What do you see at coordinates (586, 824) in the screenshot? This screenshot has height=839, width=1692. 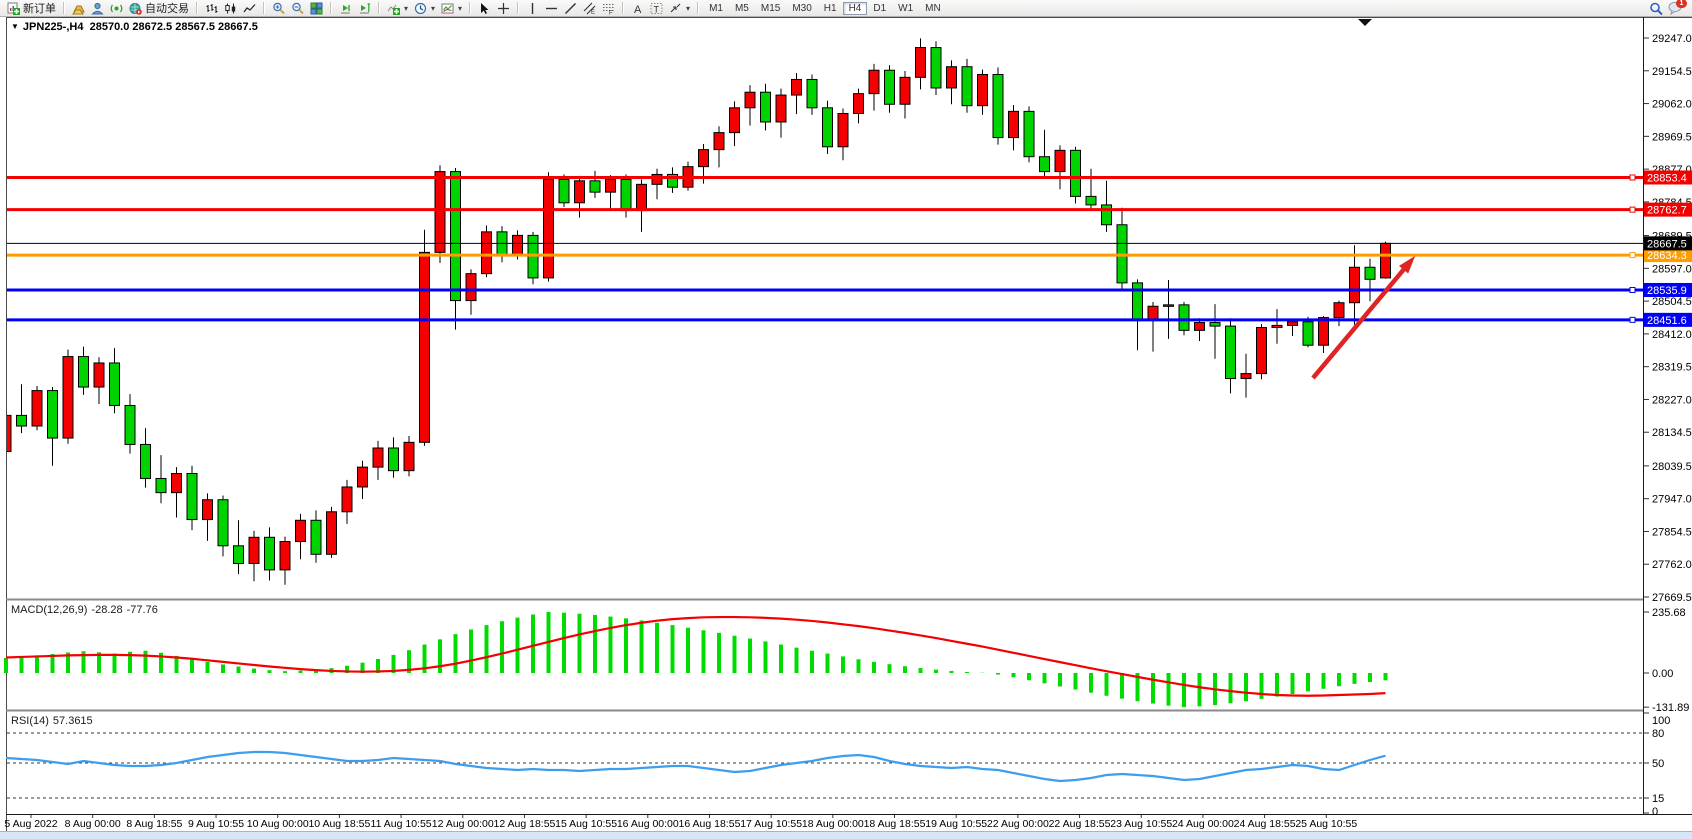 I see `time-tick-label: 15 Aug 10:55` at bounding box center [586, 824].